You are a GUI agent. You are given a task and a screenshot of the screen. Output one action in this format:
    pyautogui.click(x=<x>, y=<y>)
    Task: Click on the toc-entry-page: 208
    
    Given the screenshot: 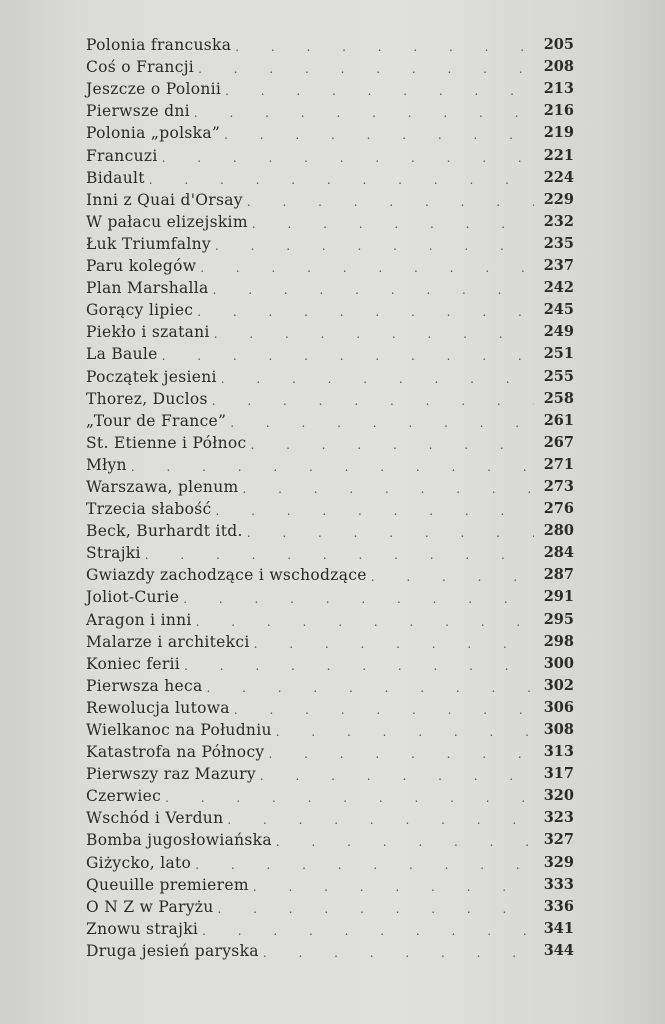 What is the action you would take?
    pyautogui.click(x=558, y=67)
    